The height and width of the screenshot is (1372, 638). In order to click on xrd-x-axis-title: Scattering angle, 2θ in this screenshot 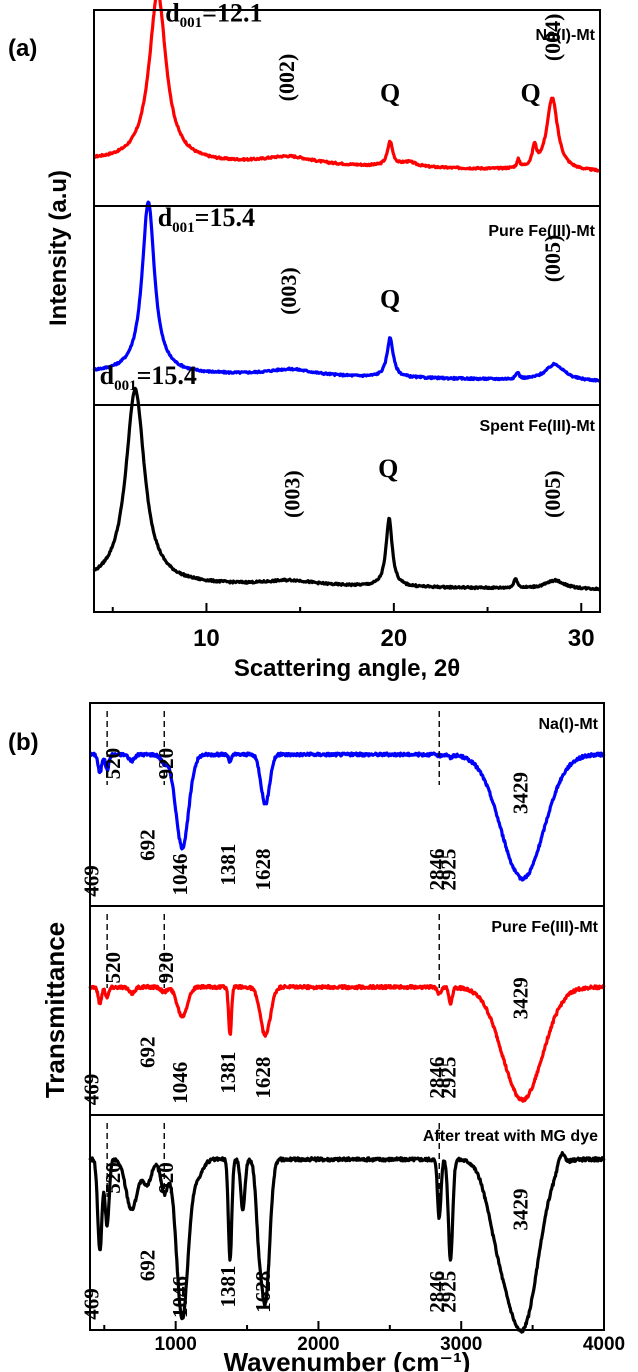, I will do `click(347, 668)`.